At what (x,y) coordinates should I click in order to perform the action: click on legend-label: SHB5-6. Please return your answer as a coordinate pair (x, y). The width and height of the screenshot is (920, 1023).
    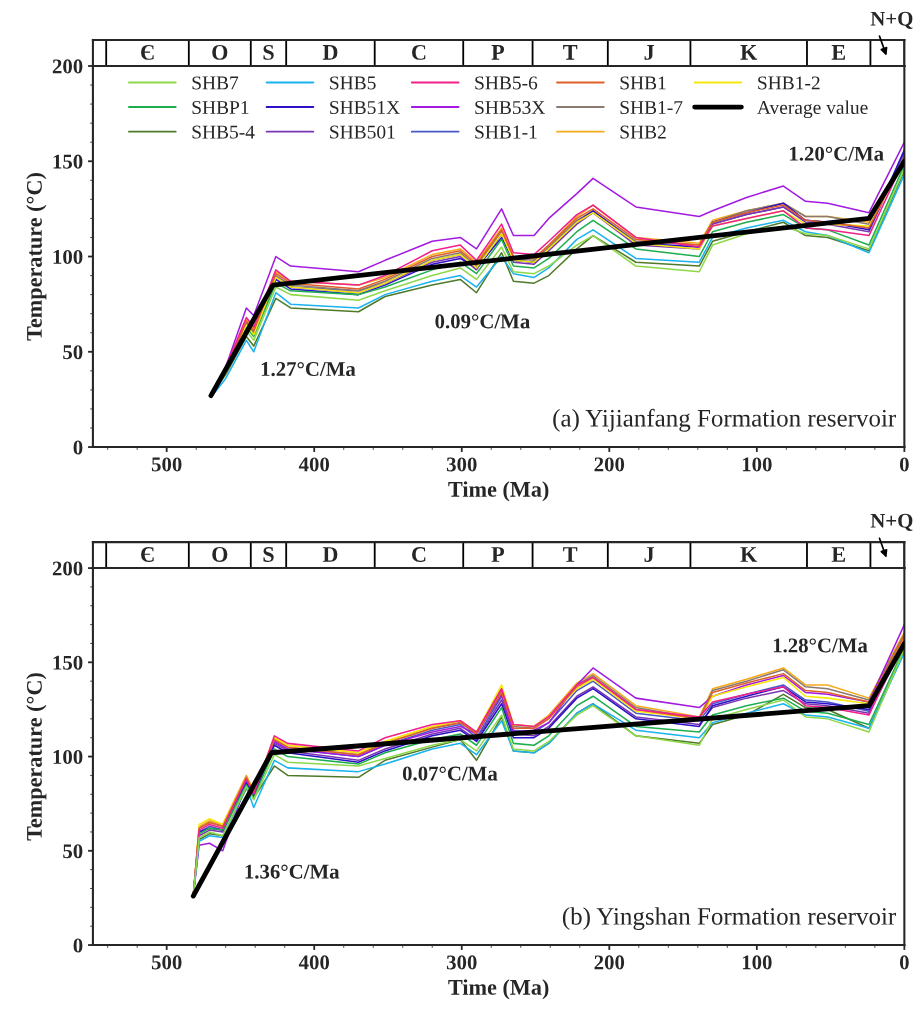
    Looking at the image, I should click on (506, 83).